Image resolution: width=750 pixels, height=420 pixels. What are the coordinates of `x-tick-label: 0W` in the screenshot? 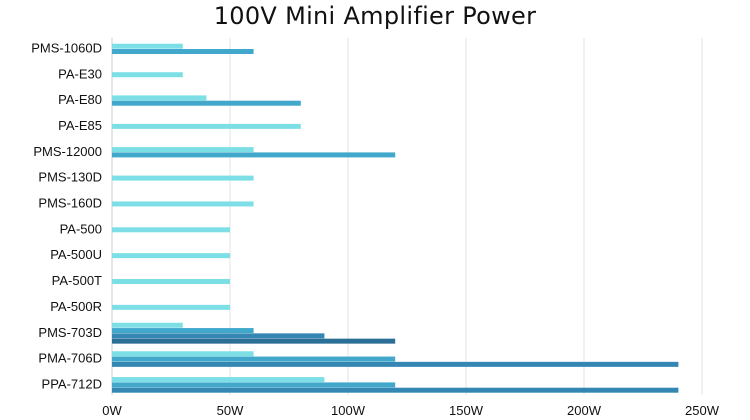 It's located at (112, 410).